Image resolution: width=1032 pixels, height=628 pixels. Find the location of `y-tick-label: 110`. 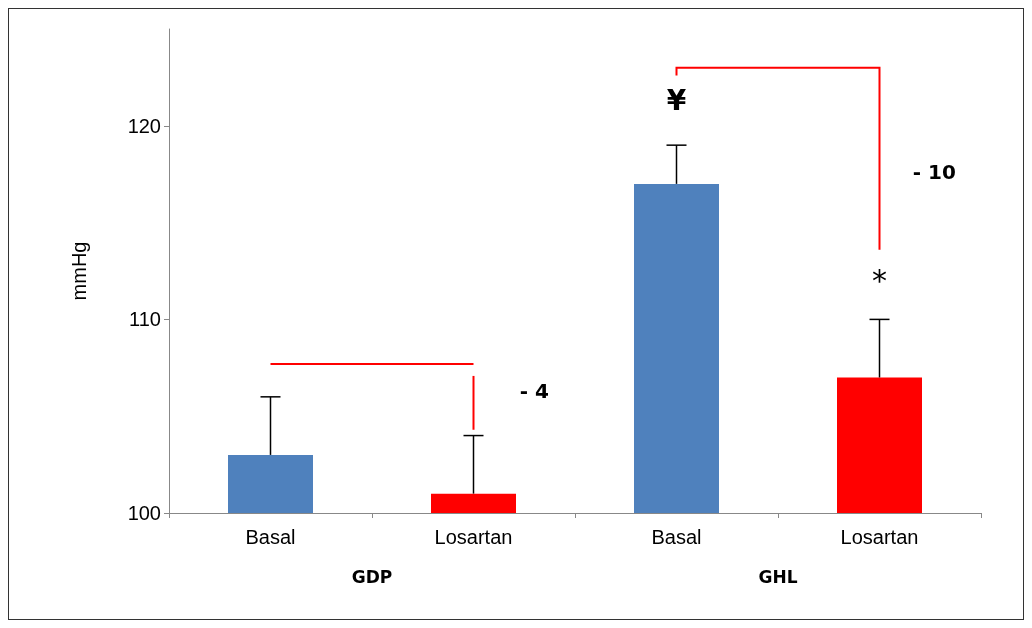

y-tick-label: 110 is located at coordinates (145, 319).